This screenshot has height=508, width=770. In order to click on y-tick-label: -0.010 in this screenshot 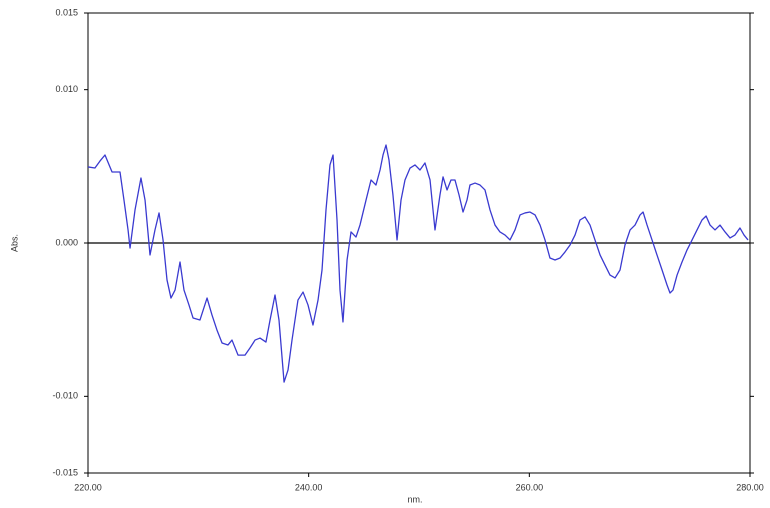, I will do `click(65, 396)`.